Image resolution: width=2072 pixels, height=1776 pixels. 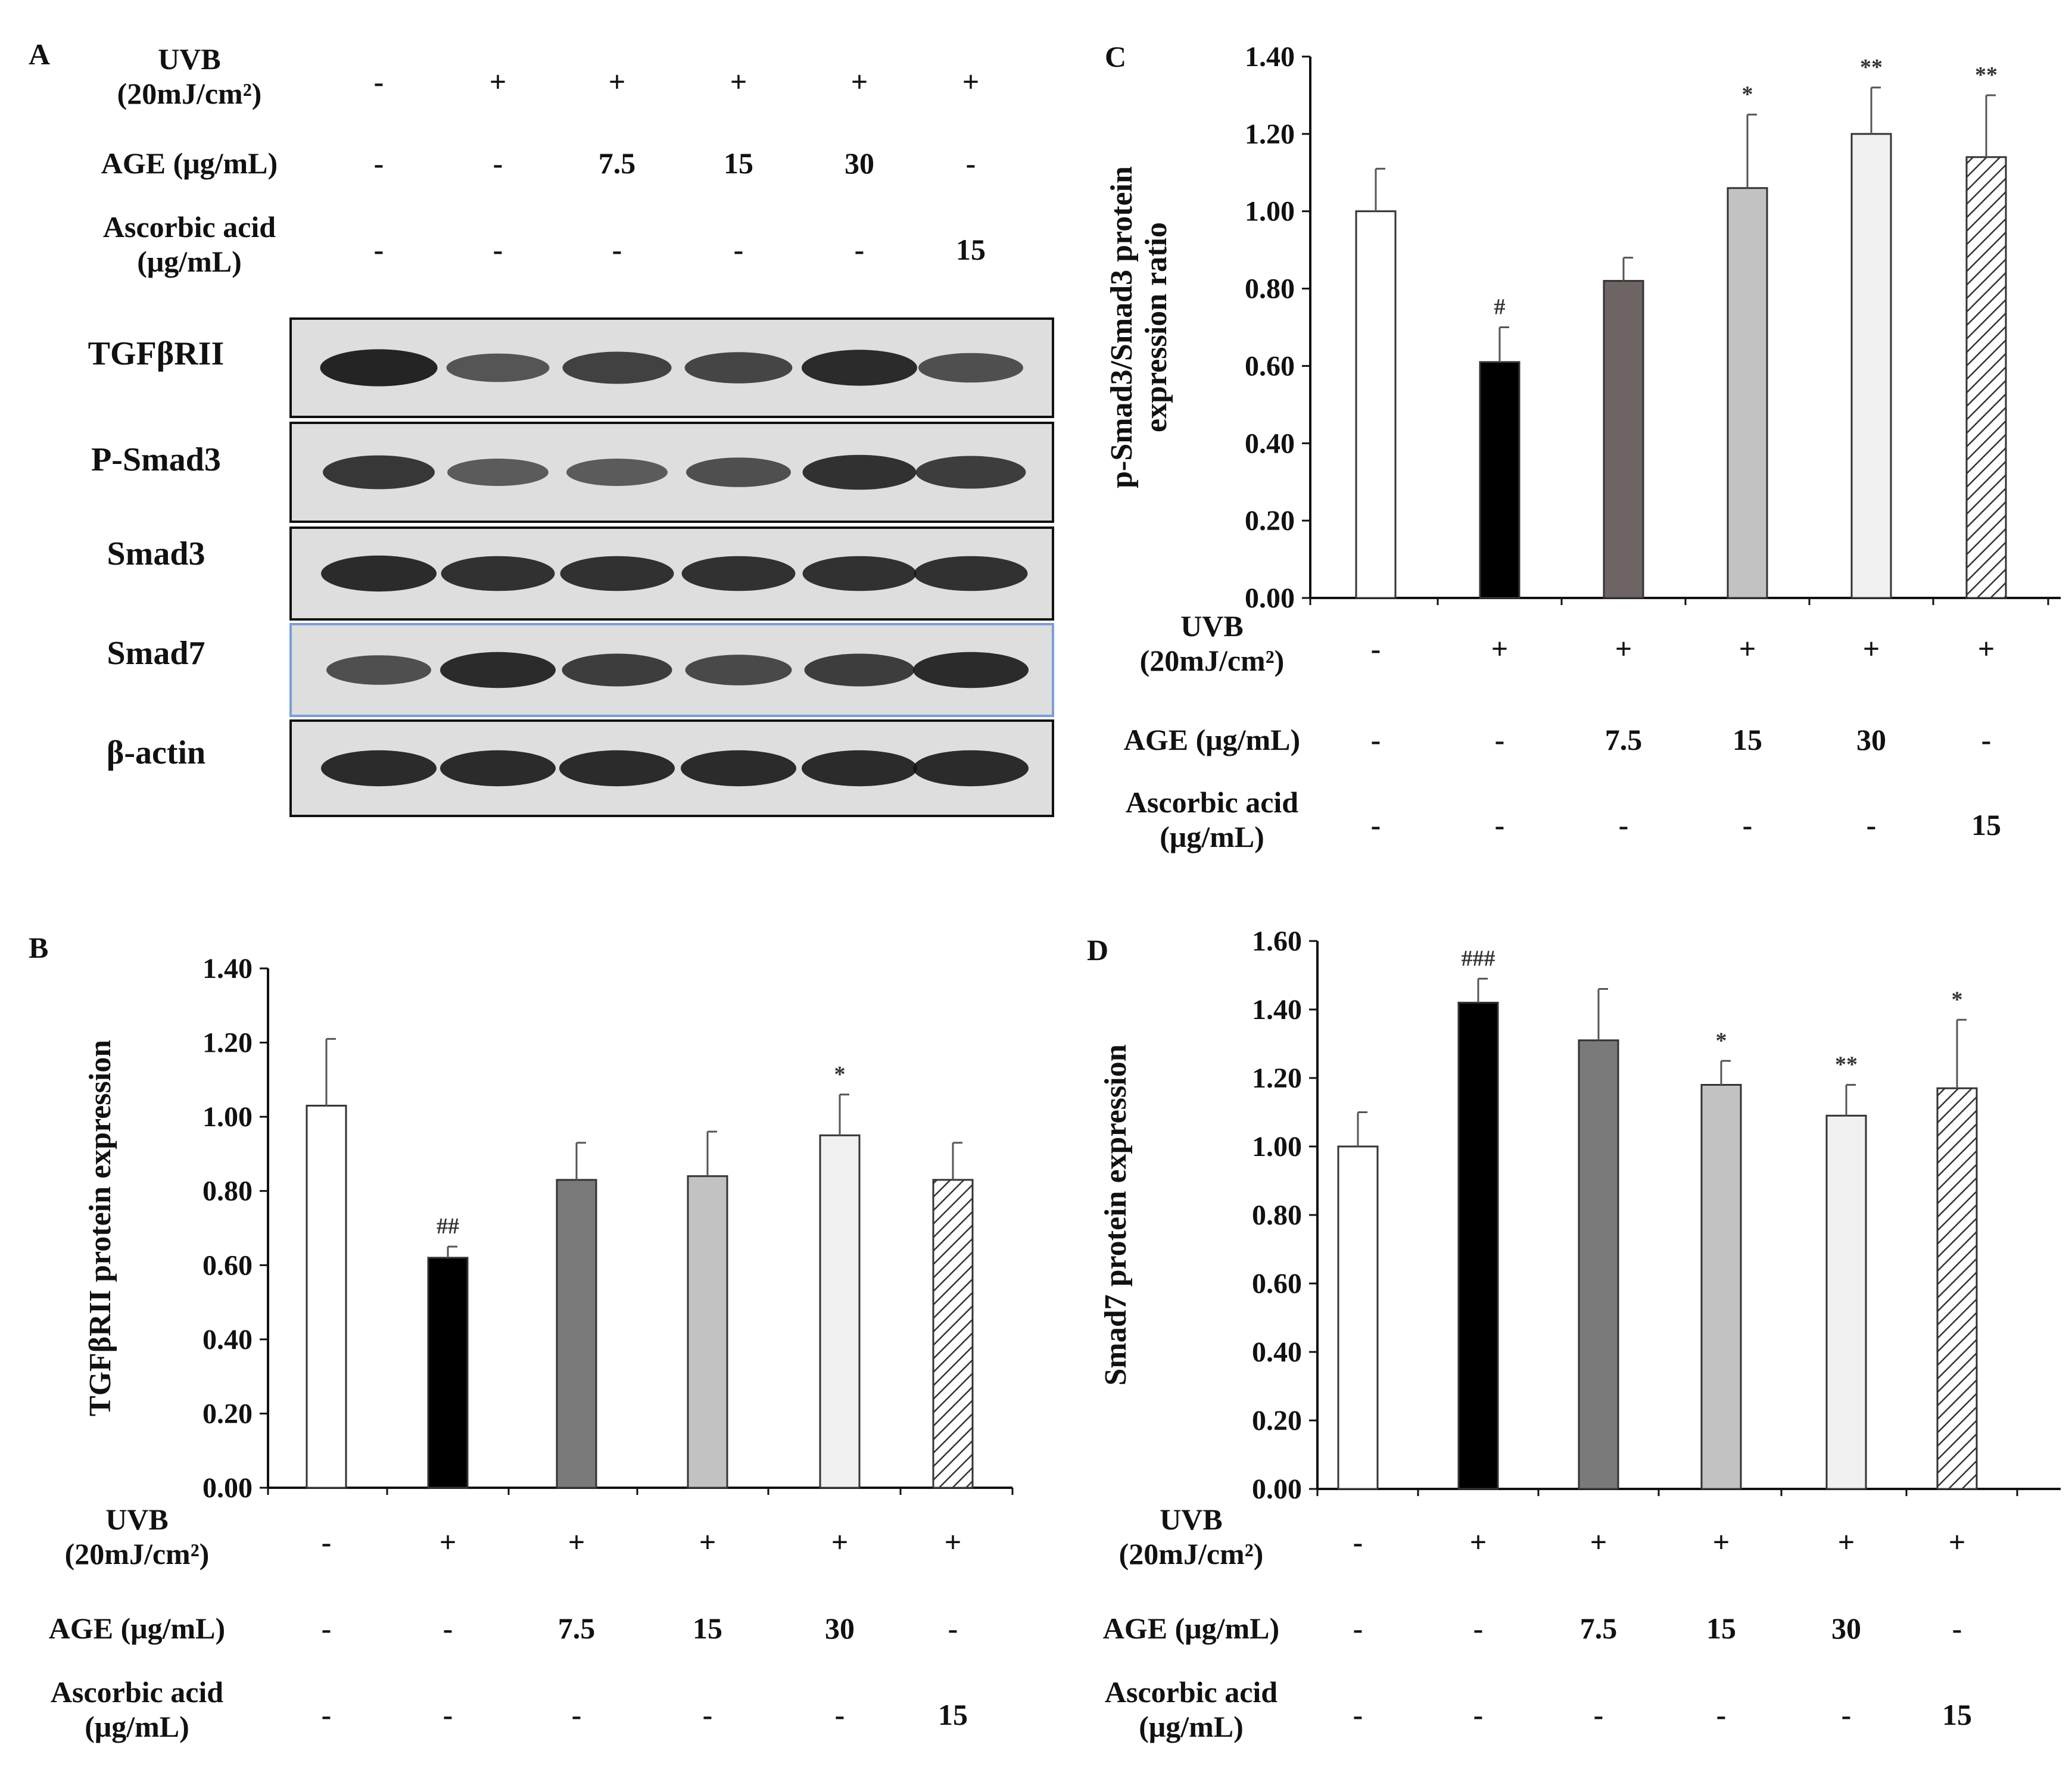 What do you see at coordinates (1191, 1628) in the screenshot?
I see `panel-d-age-label: AGE (μg/mL)` at bounding box center [1191, 1628].